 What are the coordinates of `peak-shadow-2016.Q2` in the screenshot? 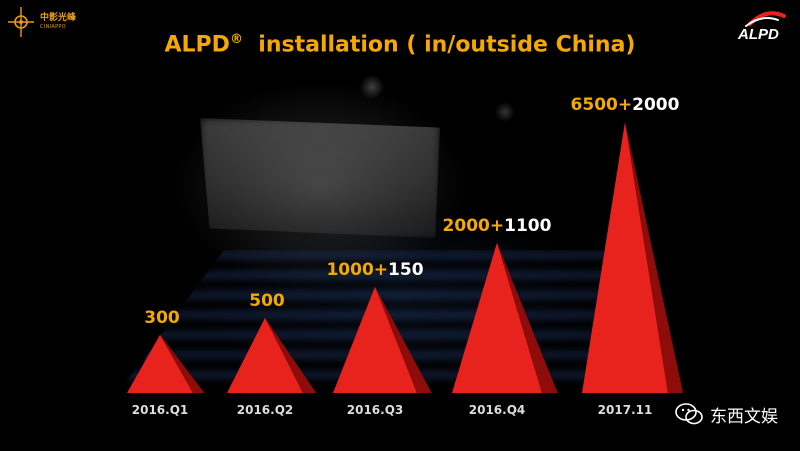 It's located at (291, 355).